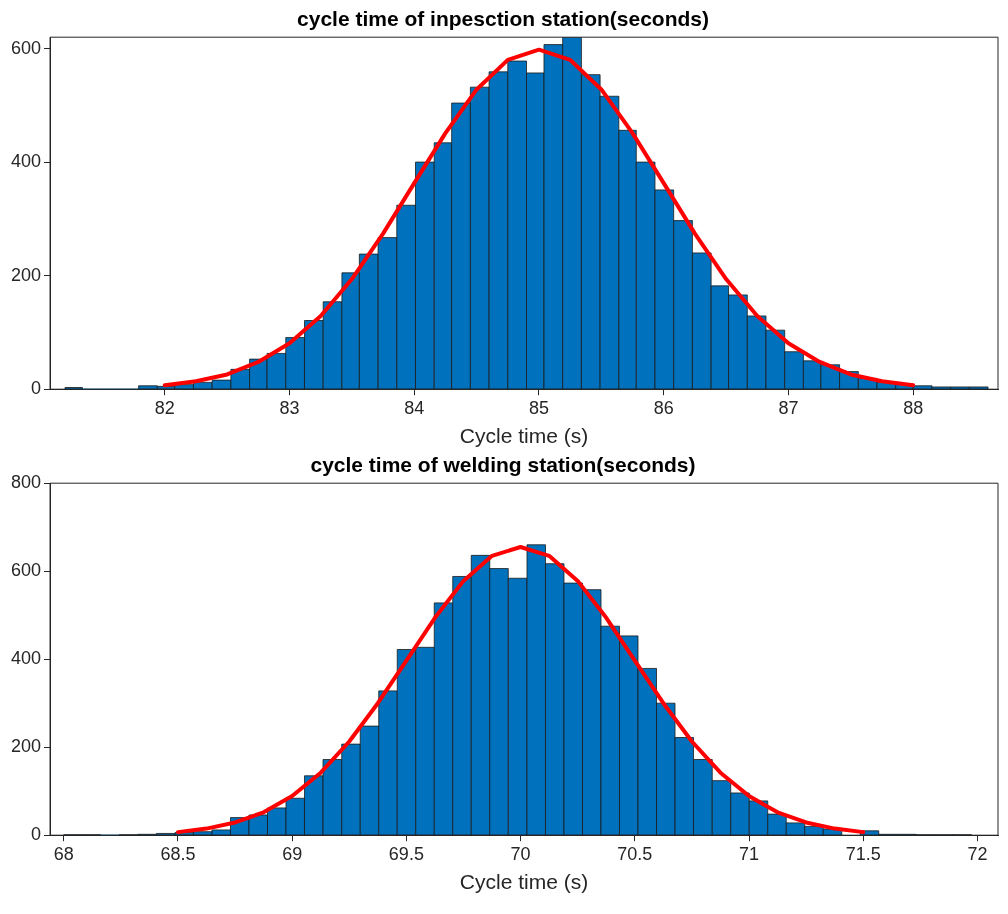 This screenshot has width=1008, height=914. I want to click on y-tick-label: 800, so click(26, 482).